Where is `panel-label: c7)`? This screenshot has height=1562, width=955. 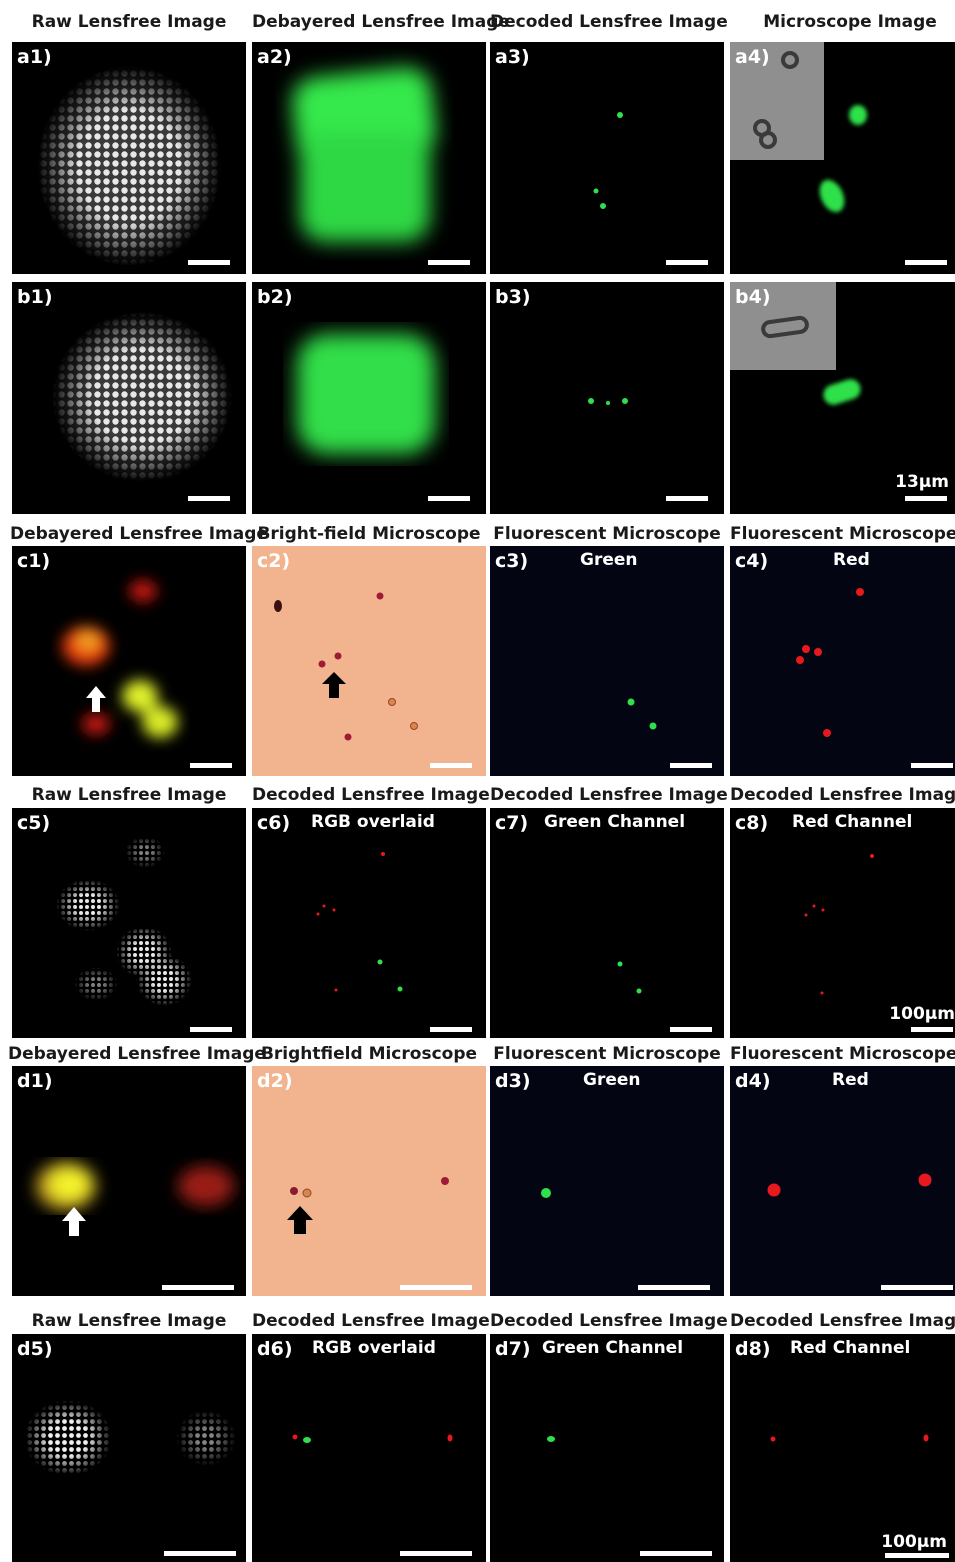
panel-label: c7) is located at coordinates (512, 823).